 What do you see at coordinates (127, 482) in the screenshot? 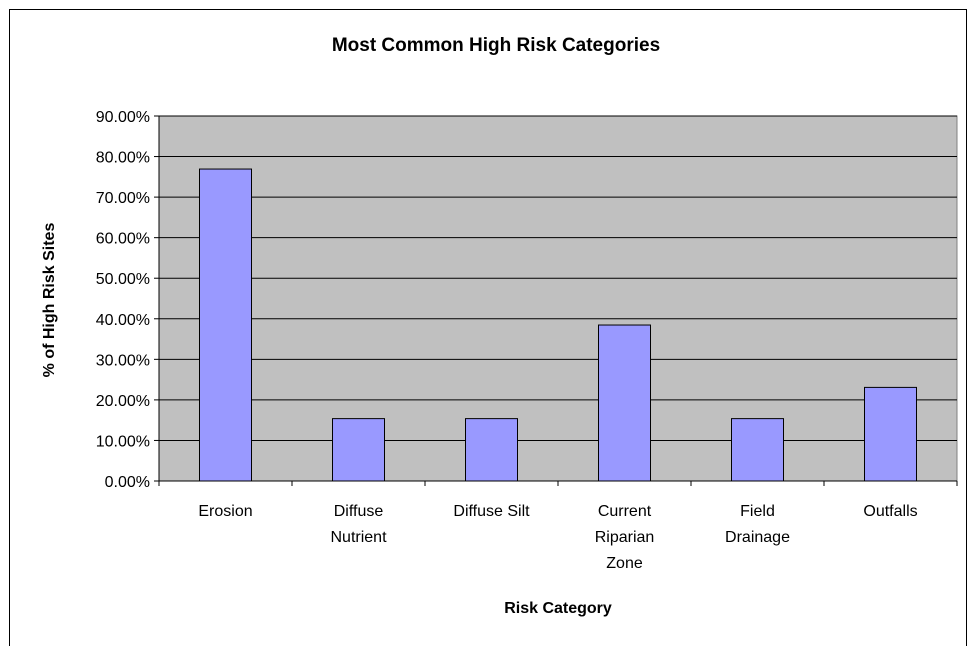
I see `y-tick-label: 0.00%` at bounding box center [127, 482].